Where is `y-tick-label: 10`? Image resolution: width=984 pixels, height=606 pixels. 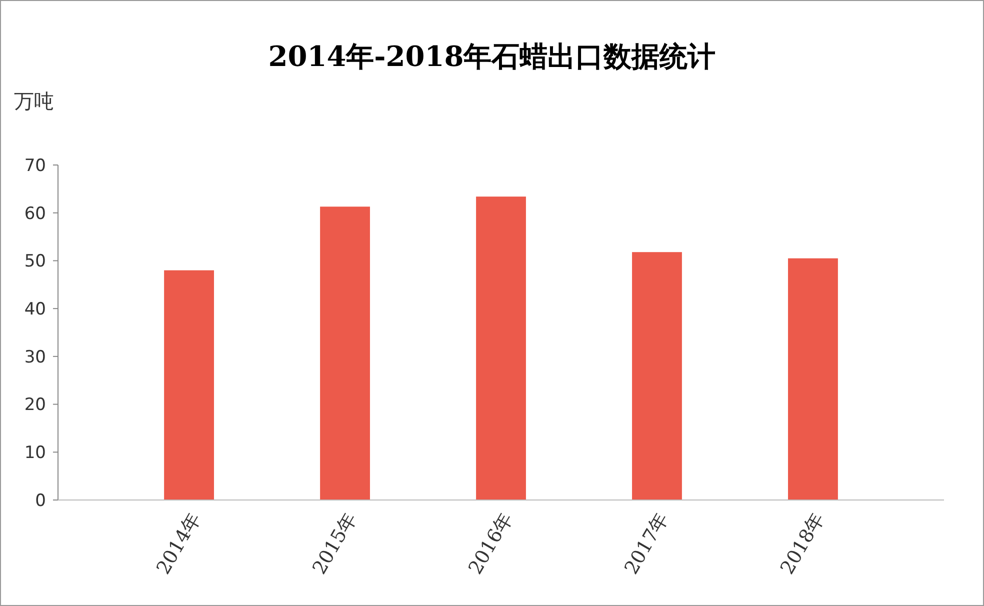
y-tick-label: 10 is located at coordinates (35, 453).